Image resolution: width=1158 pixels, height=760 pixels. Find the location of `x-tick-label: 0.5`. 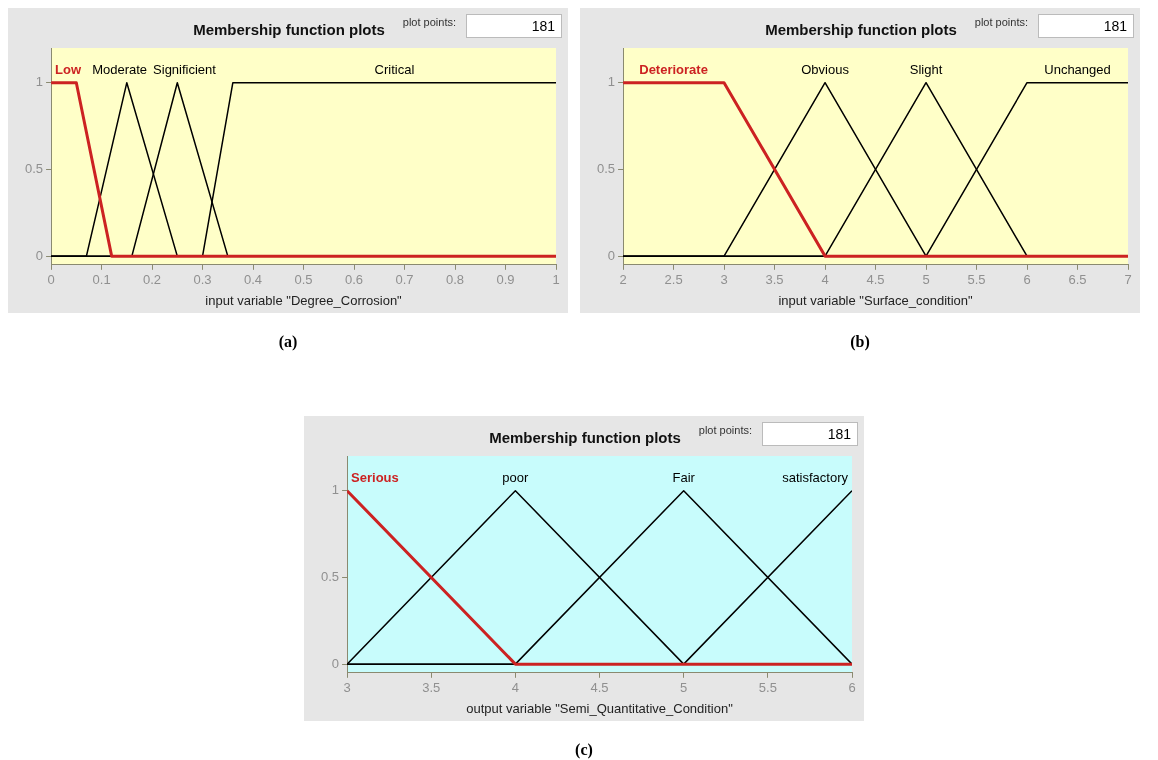

x-tick-label: 0.5 is located at coordinates (303, 280).